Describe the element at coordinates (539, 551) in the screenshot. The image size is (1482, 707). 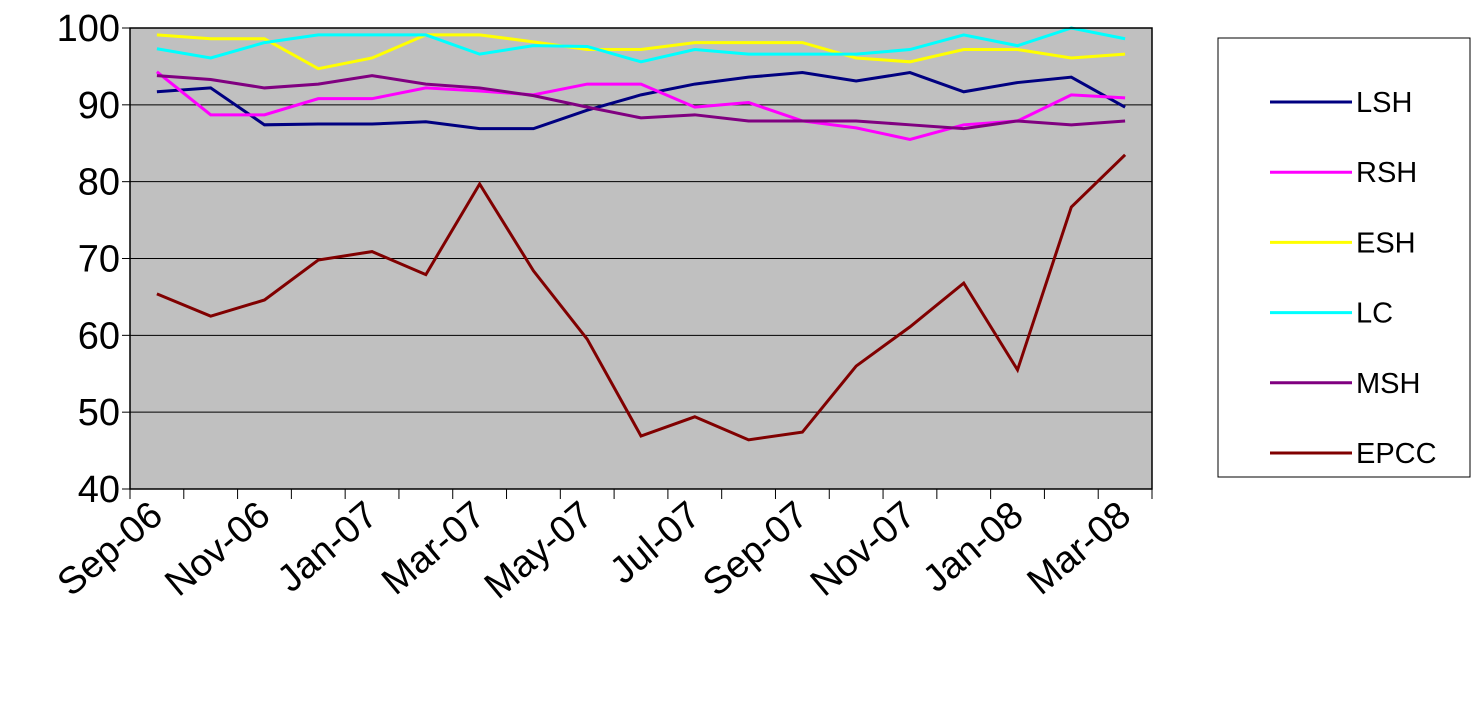
I see `x-tick-label: May-07` at that location.